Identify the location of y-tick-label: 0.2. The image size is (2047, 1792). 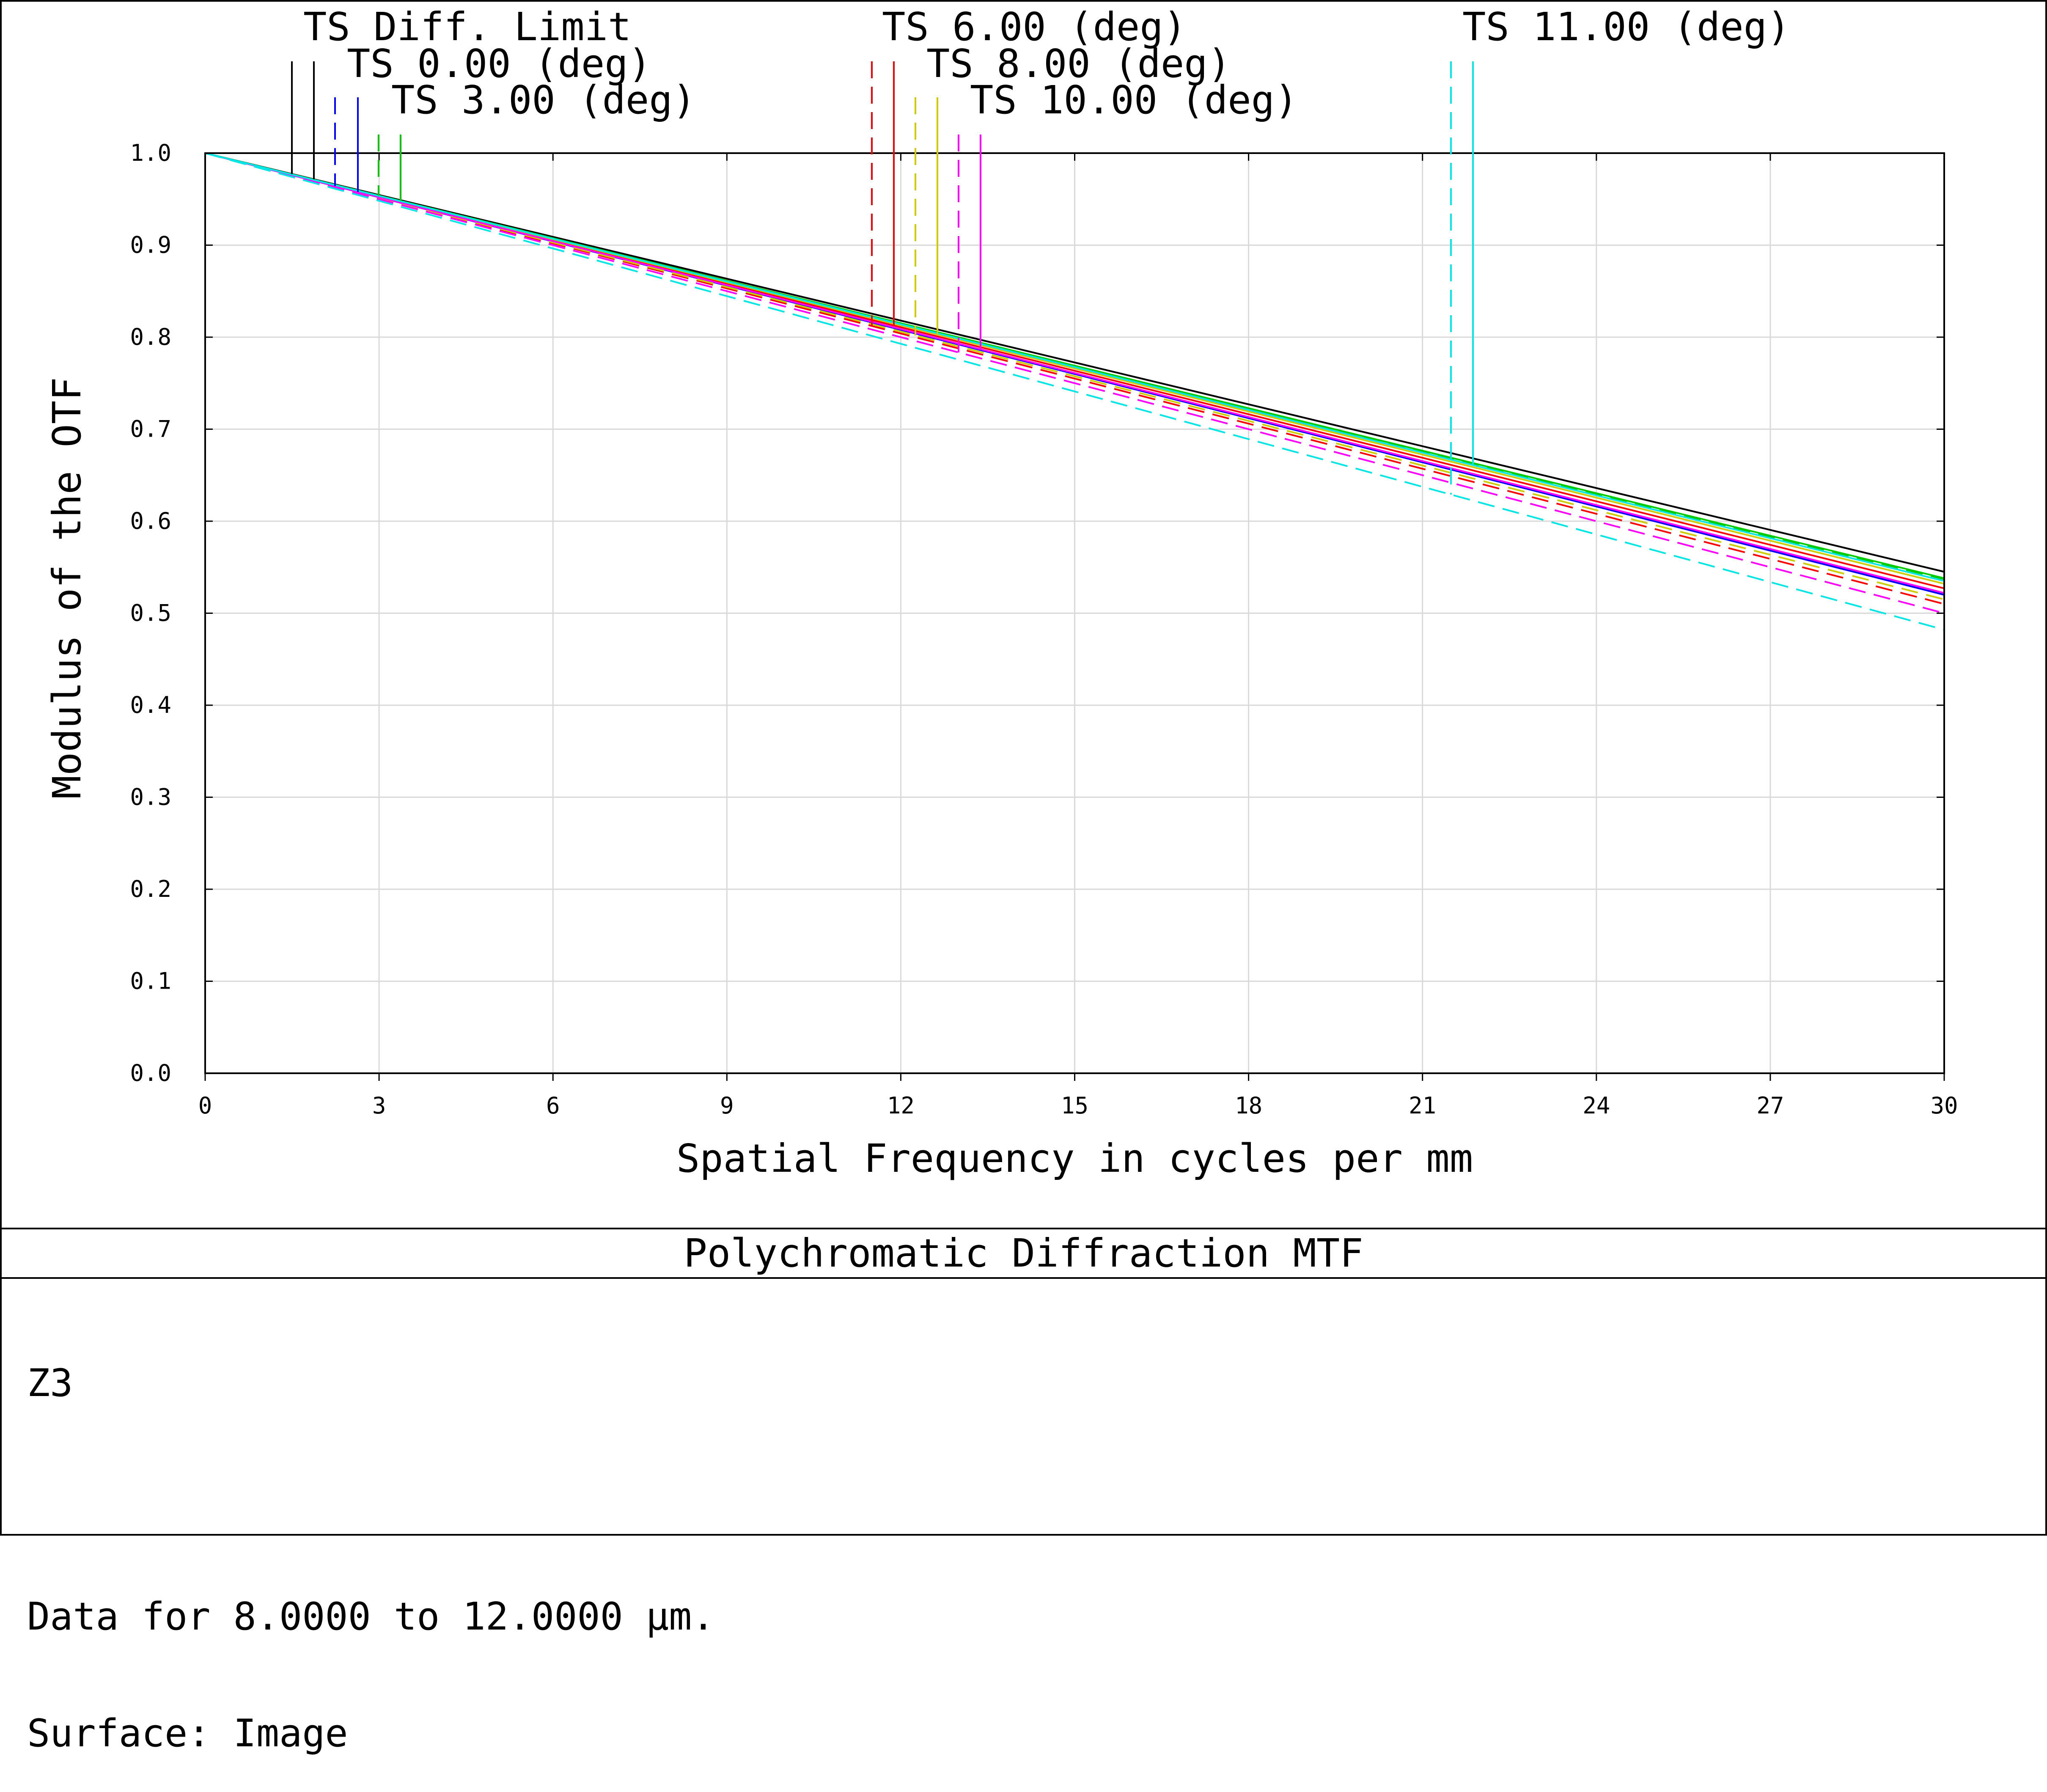
(151, 889).